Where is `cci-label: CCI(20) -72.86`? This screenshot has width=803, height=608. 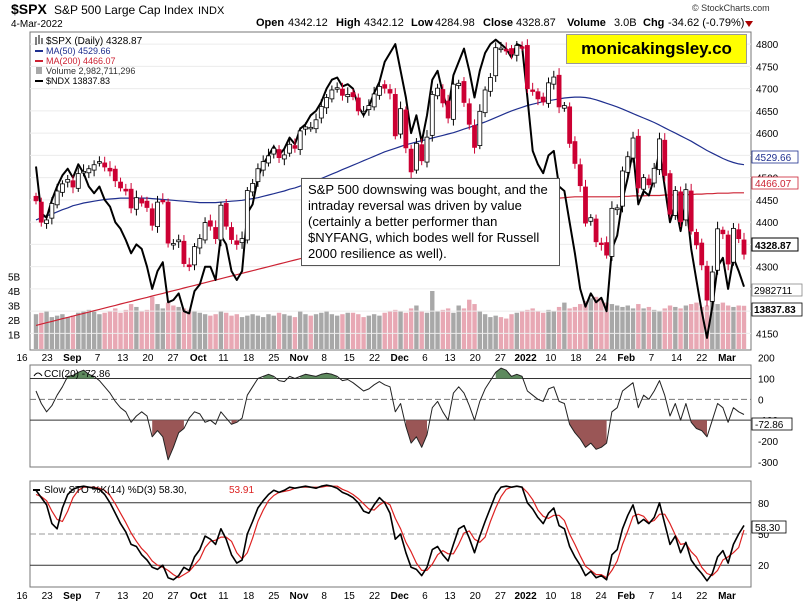 cci-label: CCI(20) -72.86 is located at coordinates (77, 374).